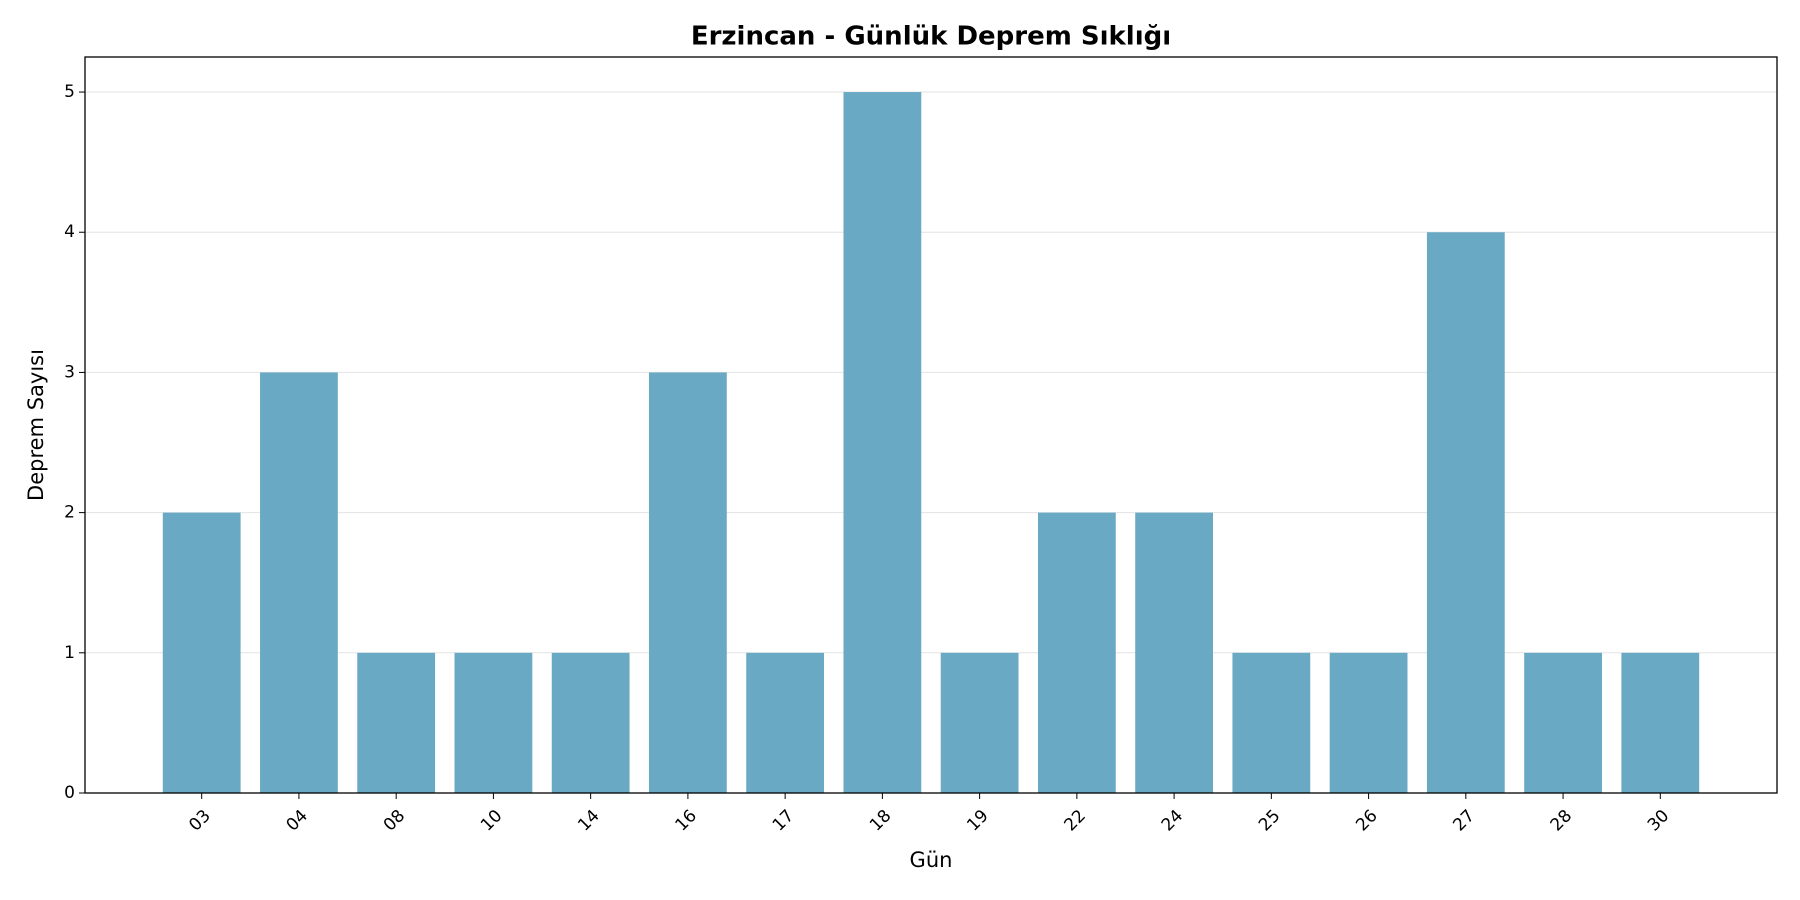  Describe the element at coordinates (491, 820) in the screenshot. I see `x-tick-label: 10` at that location.